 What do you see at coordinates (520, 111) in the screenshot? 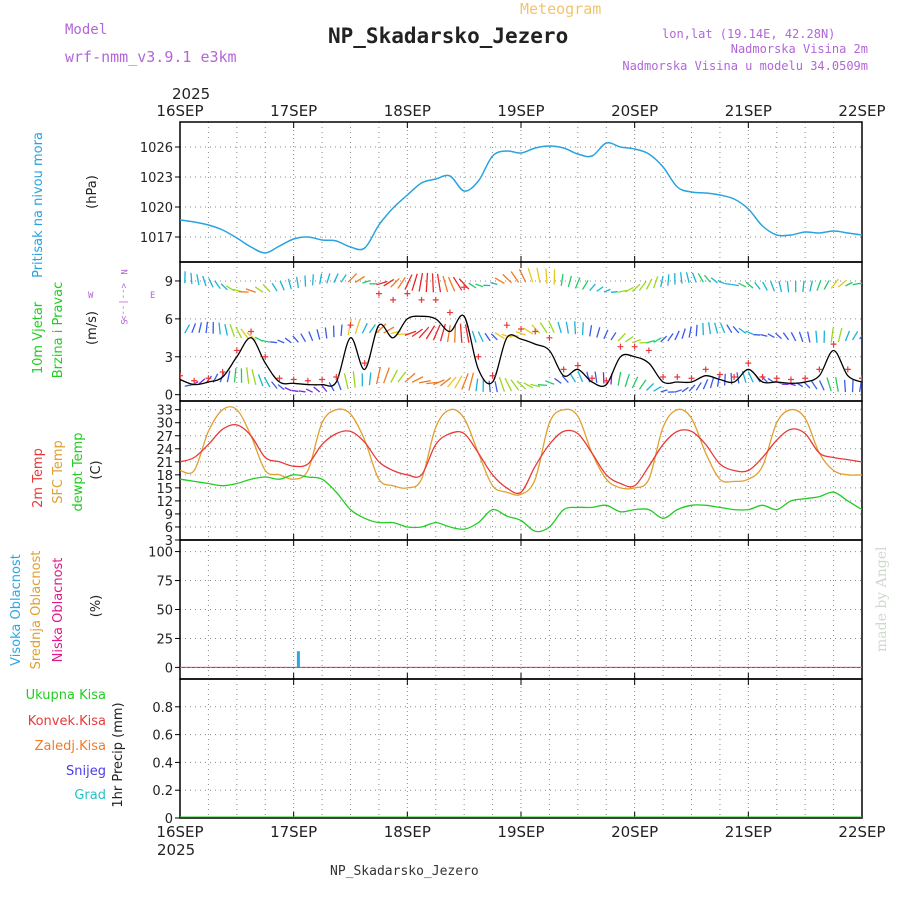
I see `top-date-axis: 16SEP 17SEP 18SEP 19SEP 20SEP 21SEP 22SEP` at bounding box center [520, 111].